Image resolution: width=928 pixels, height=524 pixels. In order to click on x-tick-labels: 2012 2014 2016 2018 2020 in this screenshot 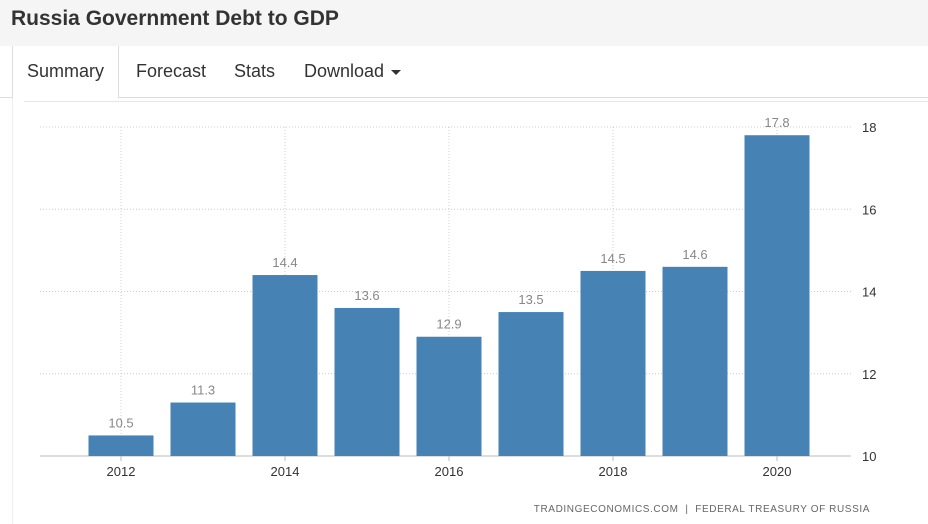, I will do `click(449, 471)`.